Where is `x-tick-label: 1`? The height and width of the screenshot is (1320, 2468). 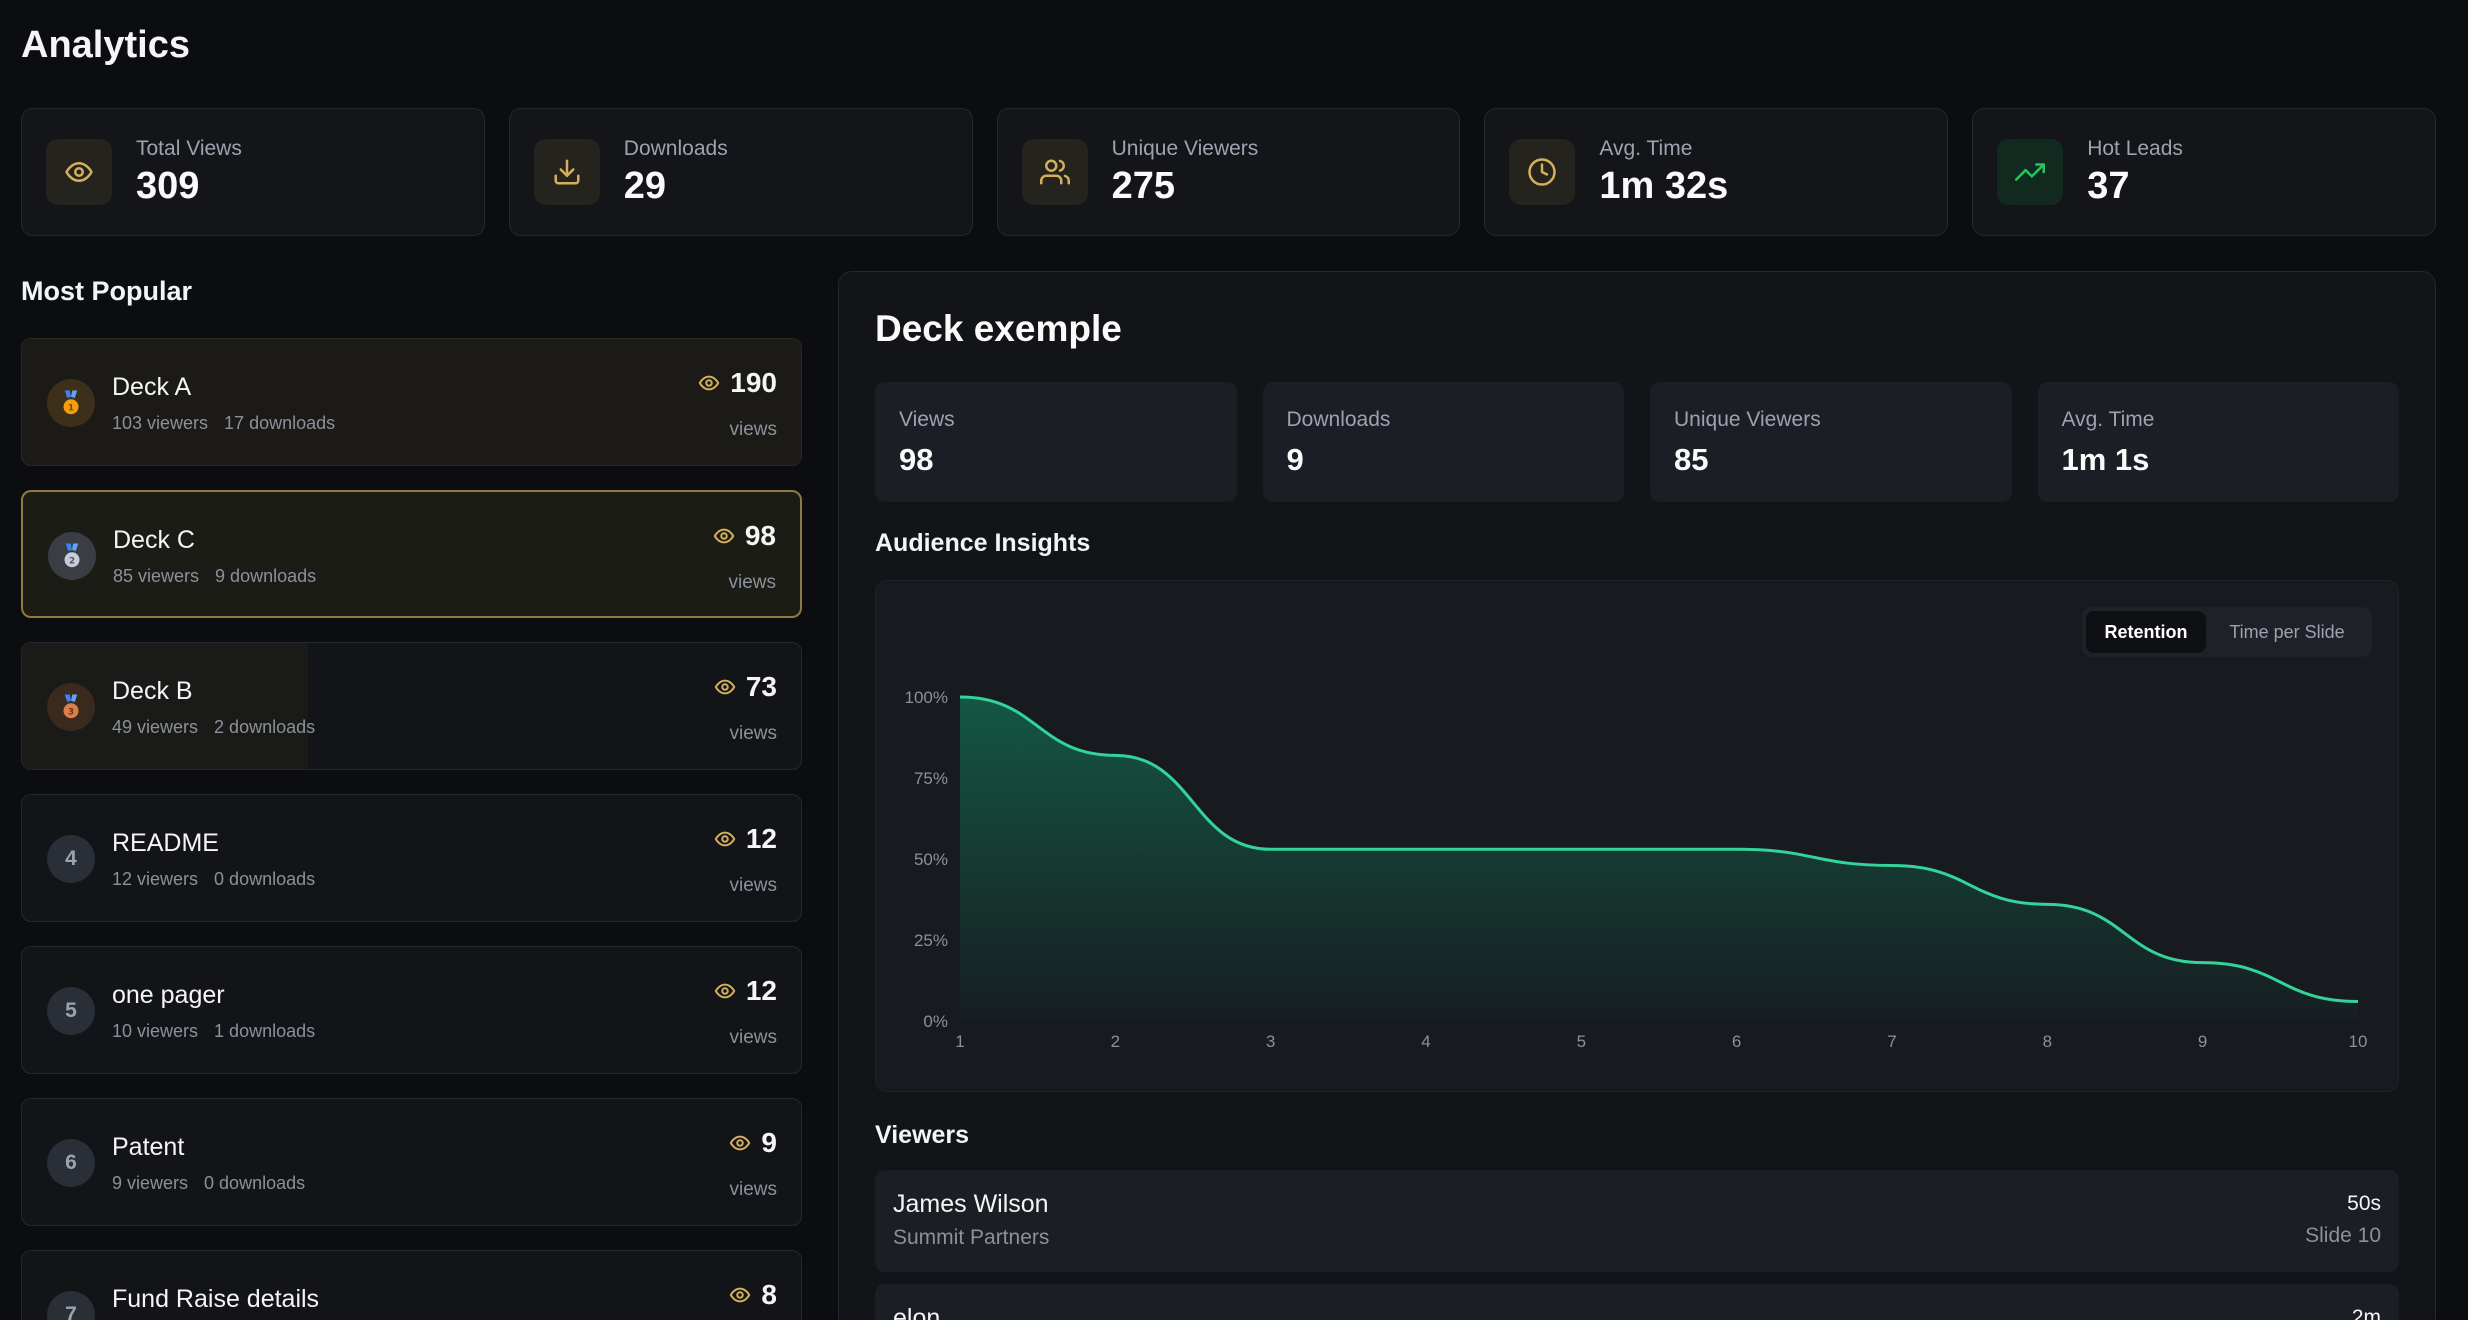 x-tick-label: 1 is located at coordinates (959, 1041).